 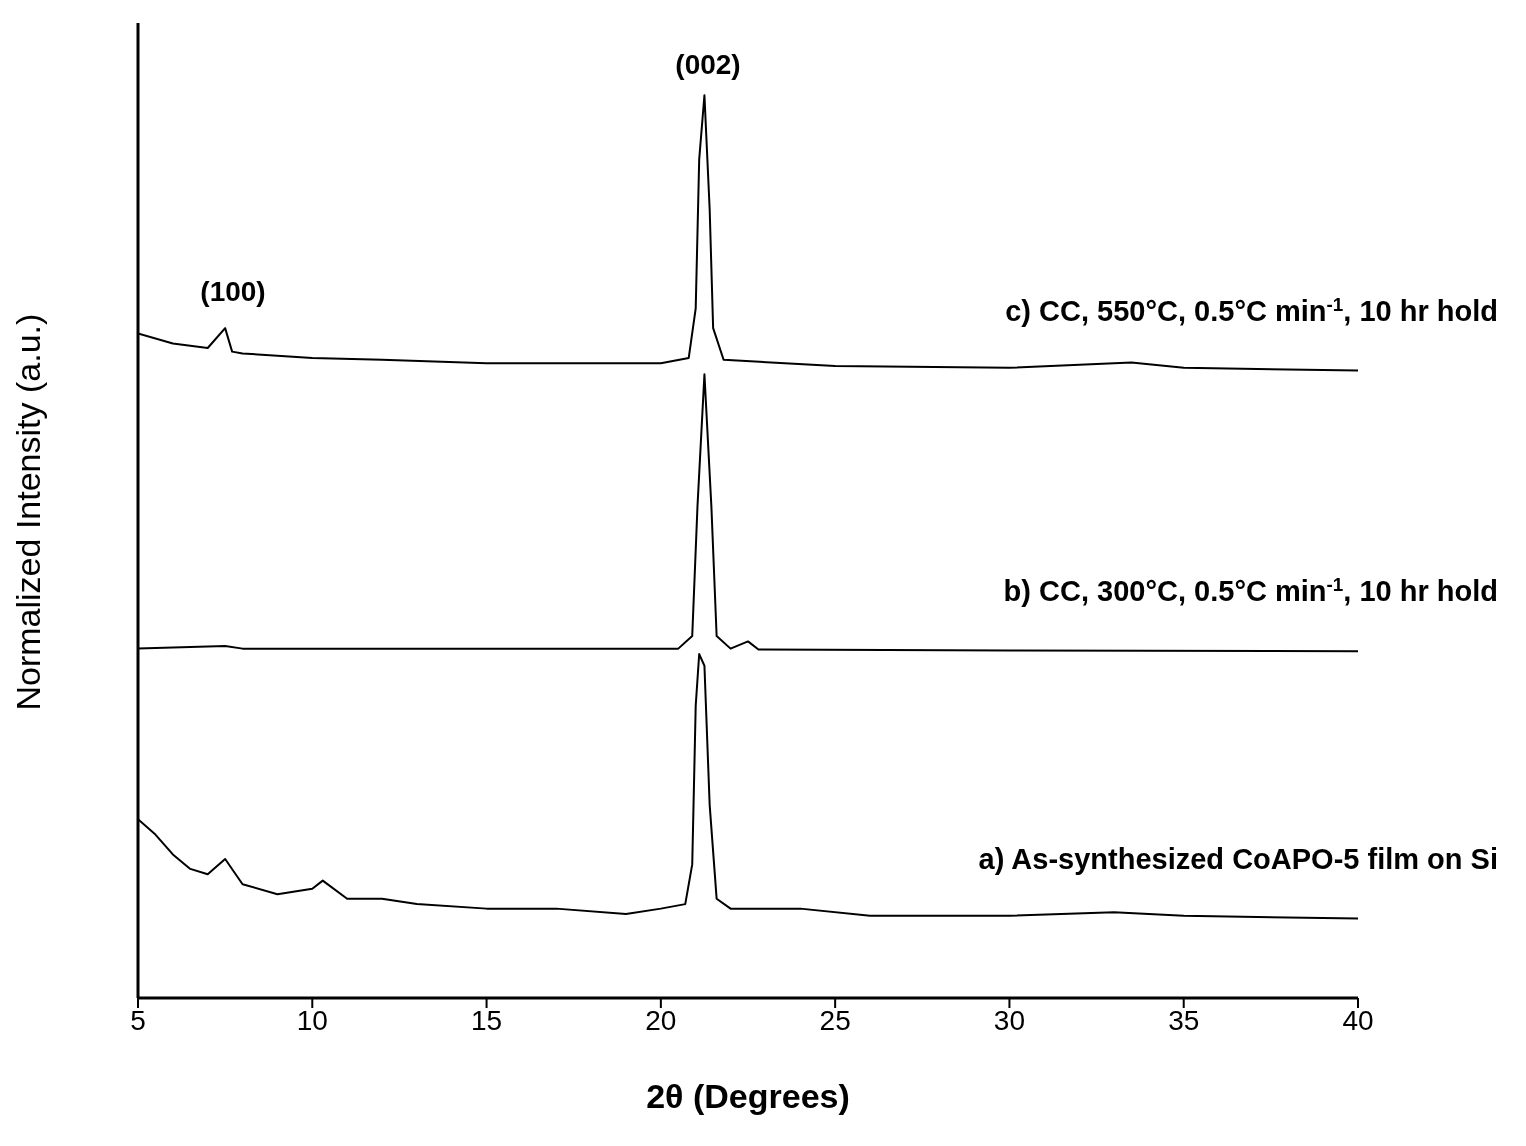 I want to click on series-label: c) CC, 550°C, 0.5°C min$^{-1}$, 10 hr hold, so click(x=1251, y=310).